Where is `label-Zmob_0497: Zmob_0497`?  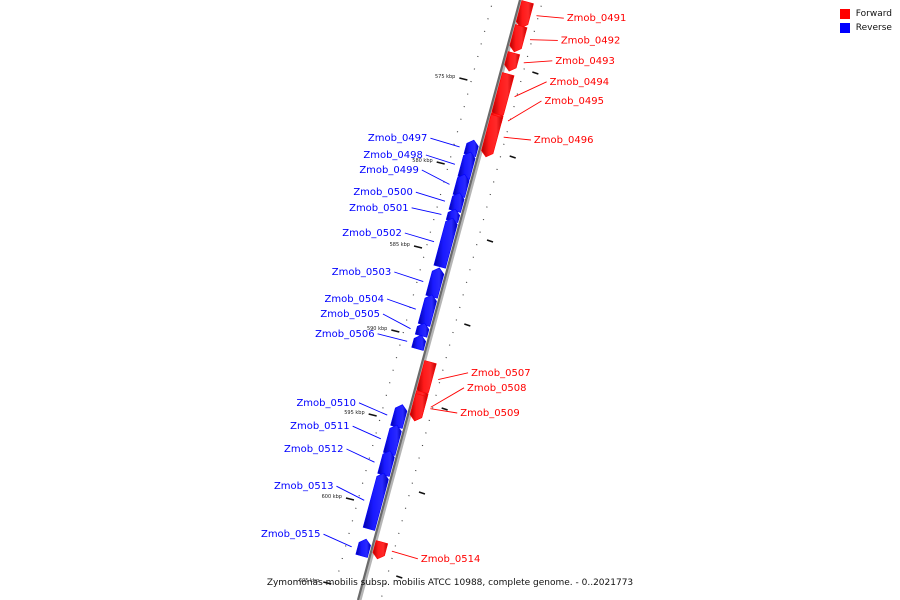
label-Zmob_0497: Zmob_0497 is located at coordinates (398, 138).